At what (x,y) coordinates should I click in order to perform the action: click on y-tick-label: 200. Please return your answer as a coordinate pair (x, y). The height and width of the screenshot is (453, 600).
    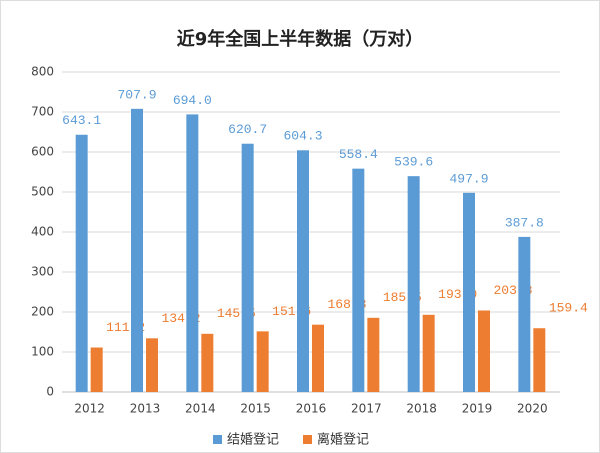
    Looking at the image, I should click on (42, 312).